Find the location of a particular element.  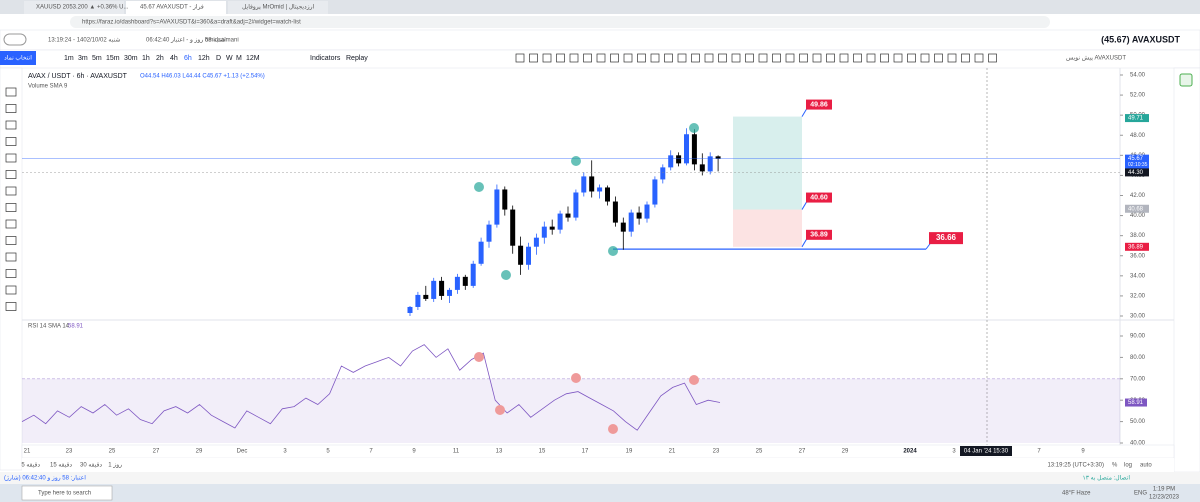

rsi-line is located at coordinates (371, 387).